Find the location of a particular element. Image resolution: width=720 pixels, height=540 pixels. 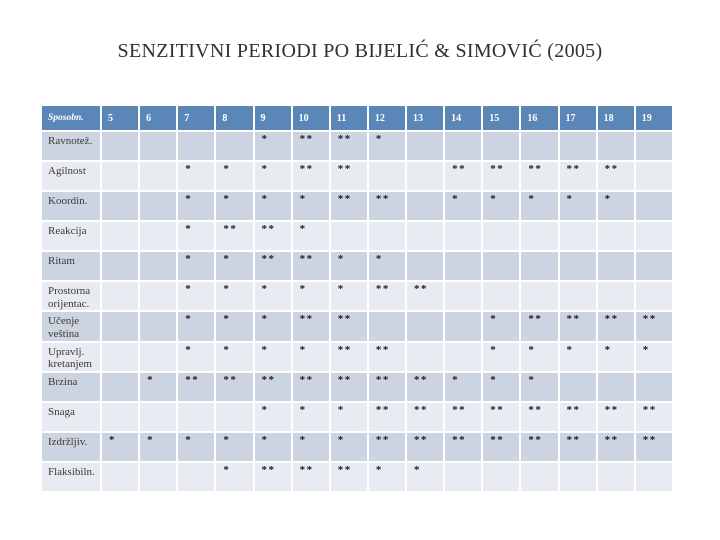

ability-label: Agilnost is located at coordinates (71, 176).